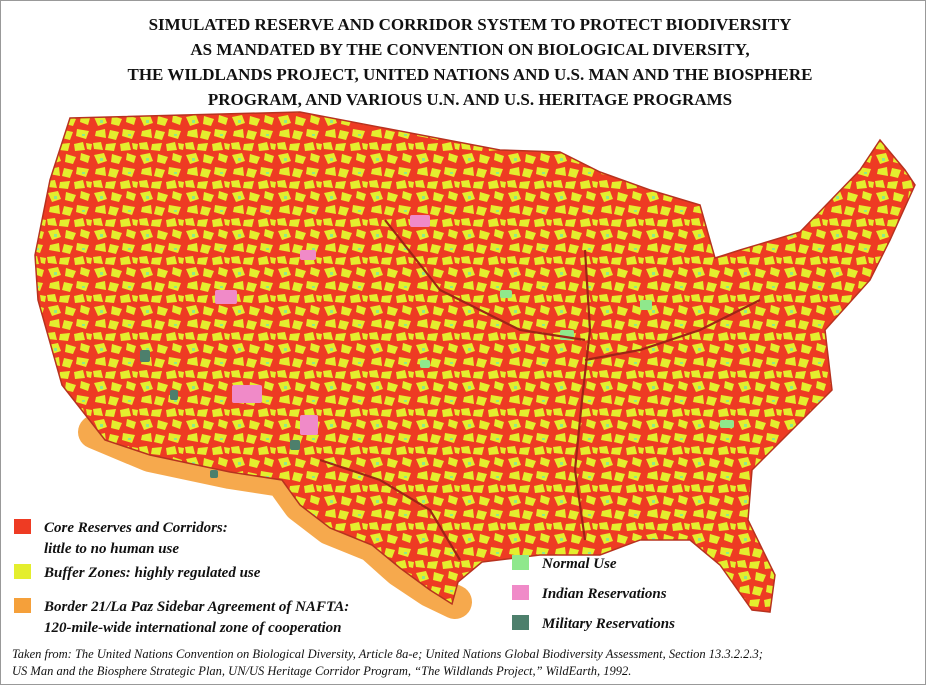  I want to click on legend-label: Core Reserves and Corridors:, so click(136, 528).